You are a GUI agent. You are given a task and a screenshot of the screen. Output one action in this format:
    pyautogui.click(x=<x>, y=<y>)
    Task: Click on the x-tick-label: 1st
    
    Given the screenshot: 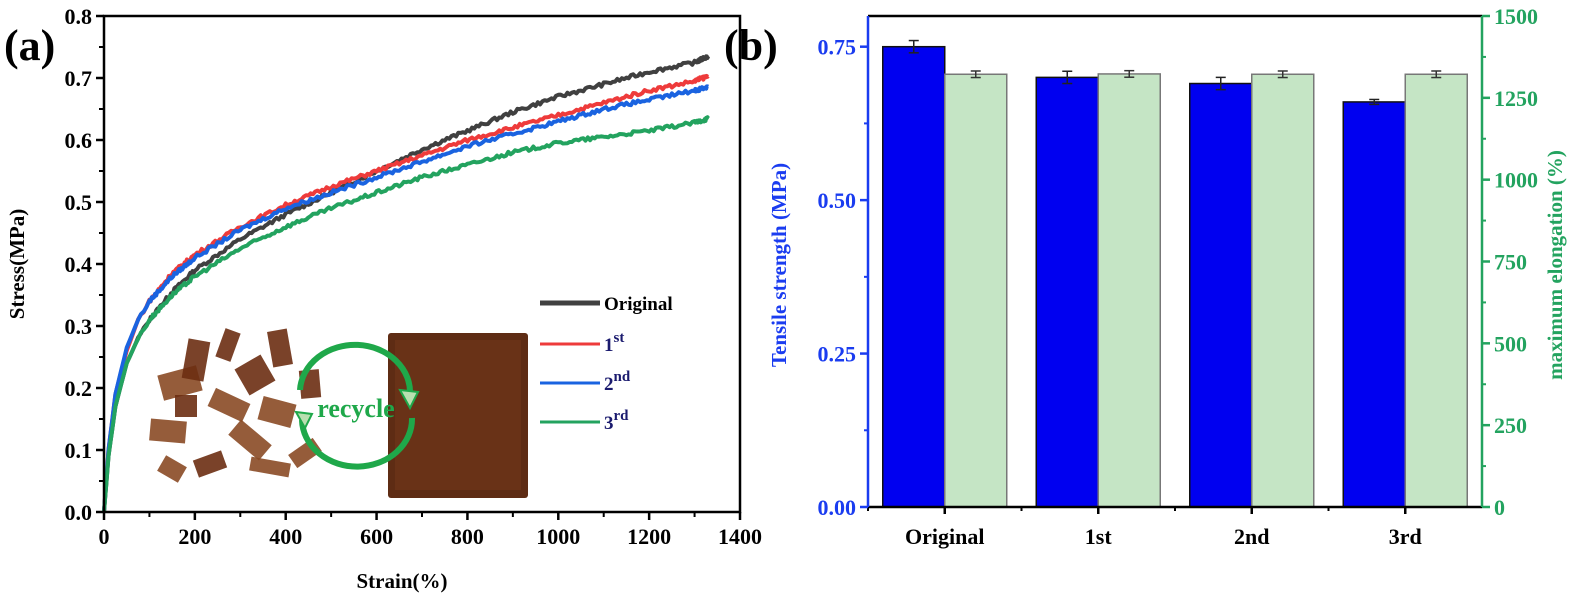 What is the action you would take?
    pyautogui.click(x=1099, y=536)
    